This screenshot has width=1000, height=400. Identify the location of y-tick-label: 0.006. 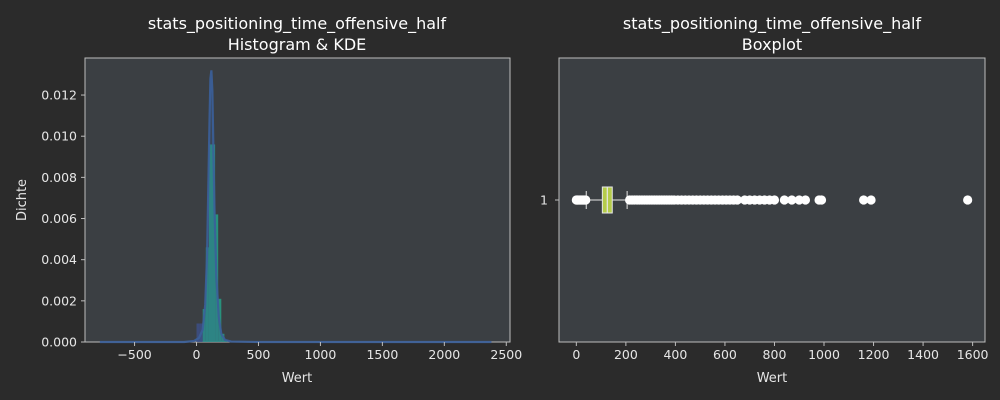
(59, 218).